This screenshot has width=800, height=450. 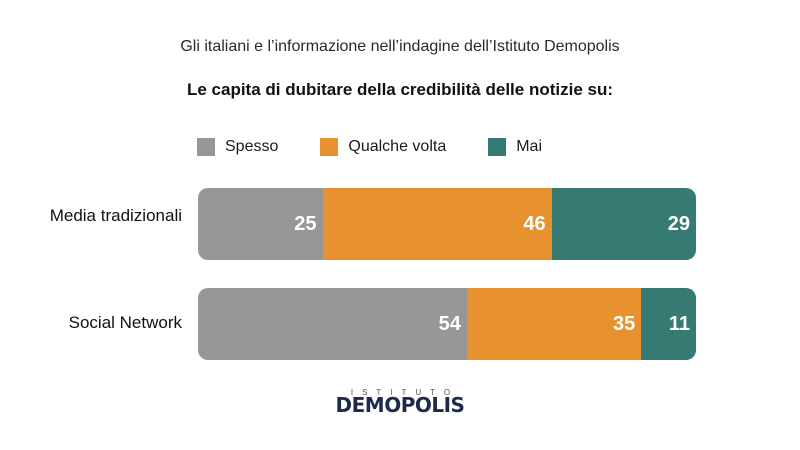 What do you see at coordinates (329, 147) in the screenshot?
I see `legend-swatch-qualche-volta` at bounding box center [329, 147].